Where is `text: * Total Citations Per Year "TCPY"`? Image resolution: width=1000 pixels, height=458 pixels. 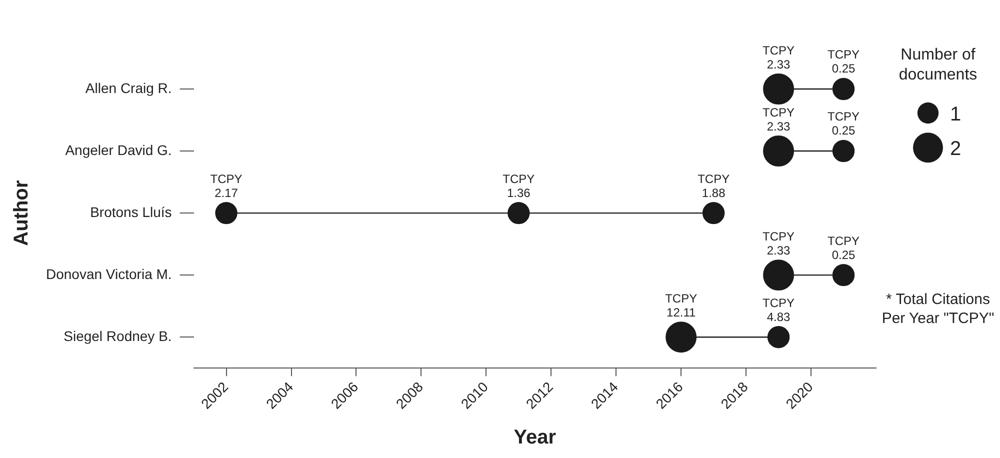 text: * Total Citations Per Year "TCPY" is located at coordinates (938, 309).